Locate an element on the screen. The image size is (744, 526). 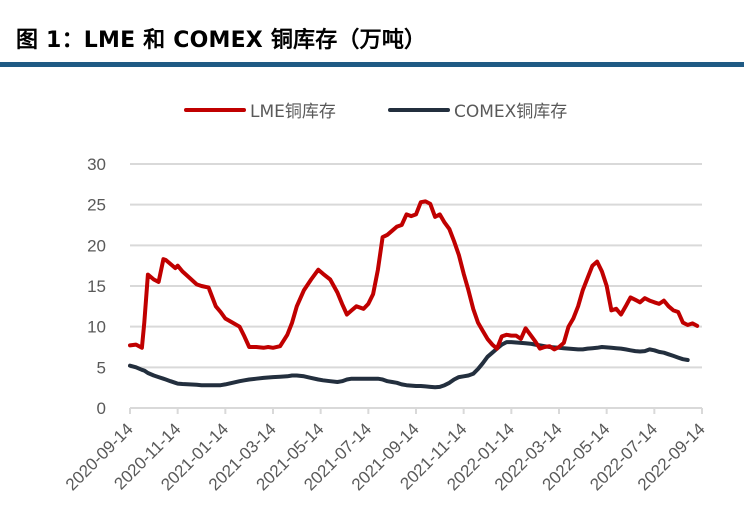
y-tick-label: 20 is located at coordinates (96, 245).